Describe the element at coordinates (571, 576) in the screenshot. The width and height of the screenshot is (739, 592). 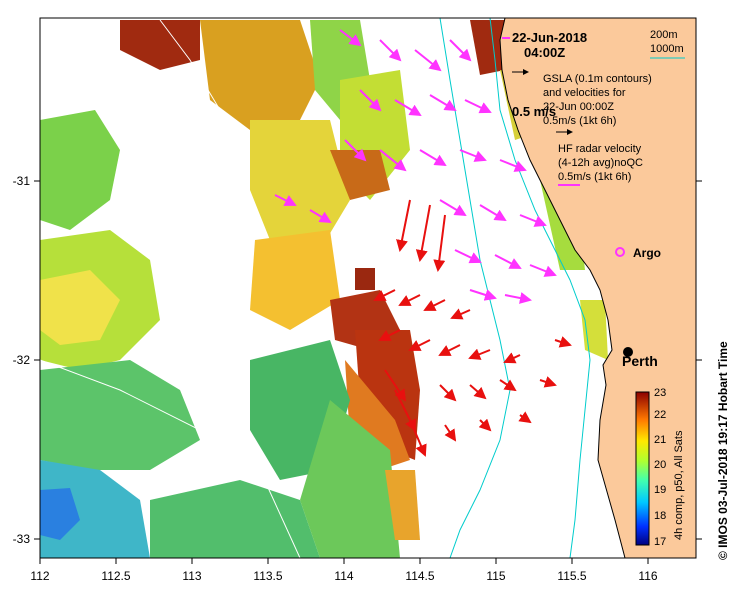
I see `x-tick-115.5: 115.5` at that location.